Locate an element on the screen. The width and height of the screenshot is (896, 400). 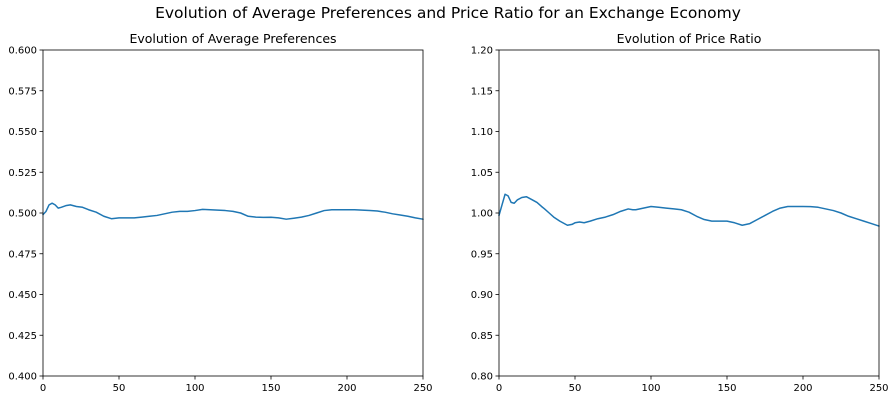
y-tick-label: 0.85 is located at coordinates (482, 336).